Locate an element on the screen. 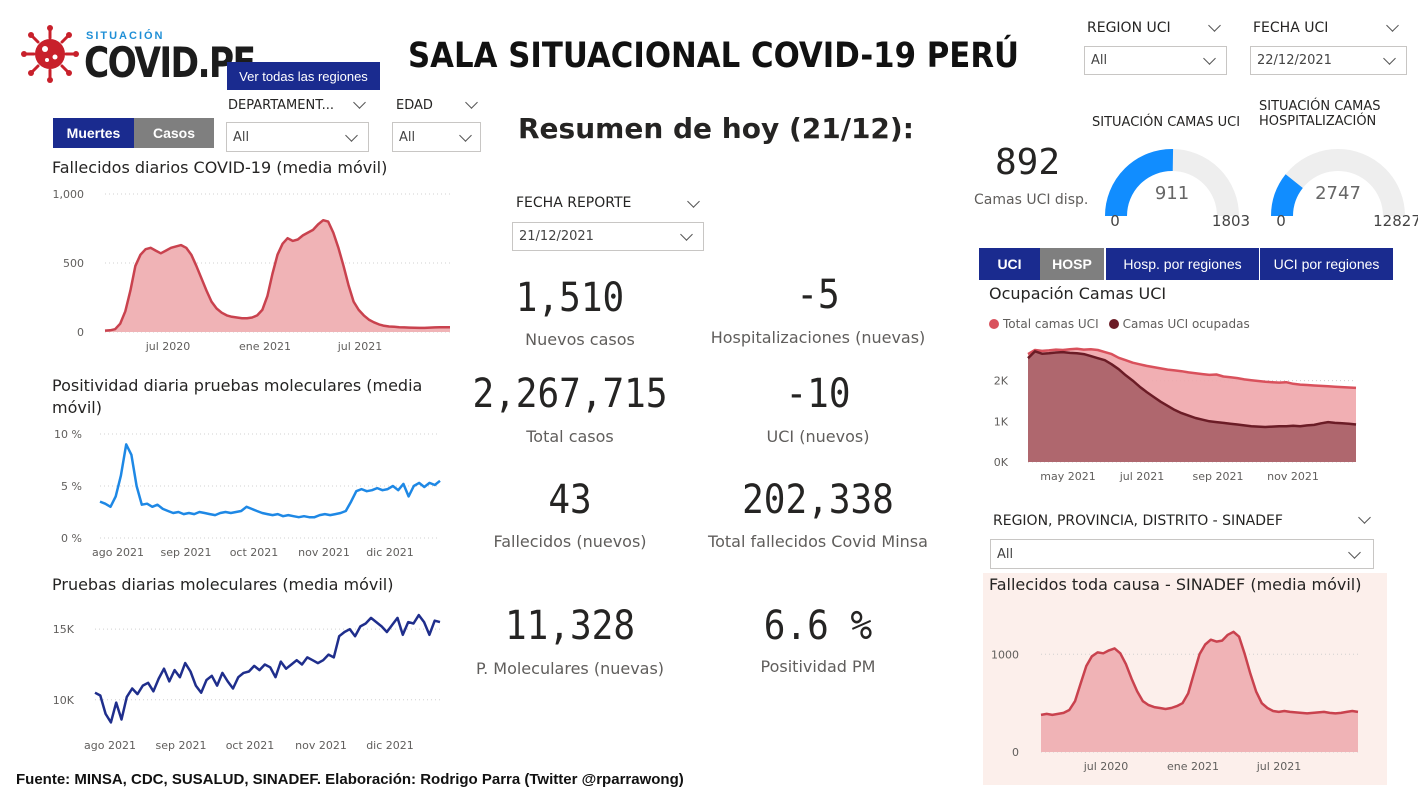  x-tick-label: oct 2021 is located at coordinates (250, 745).